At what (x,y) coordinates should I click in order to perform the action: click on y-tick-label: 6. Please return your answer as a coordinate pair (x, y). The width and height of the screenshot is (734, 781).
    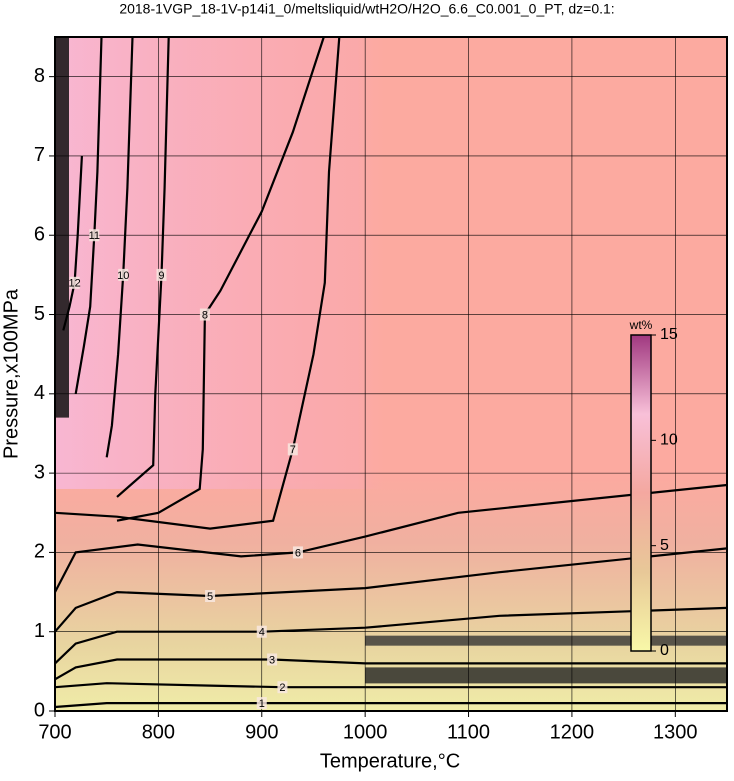
    Looking at the image, I should click on (39, 235).